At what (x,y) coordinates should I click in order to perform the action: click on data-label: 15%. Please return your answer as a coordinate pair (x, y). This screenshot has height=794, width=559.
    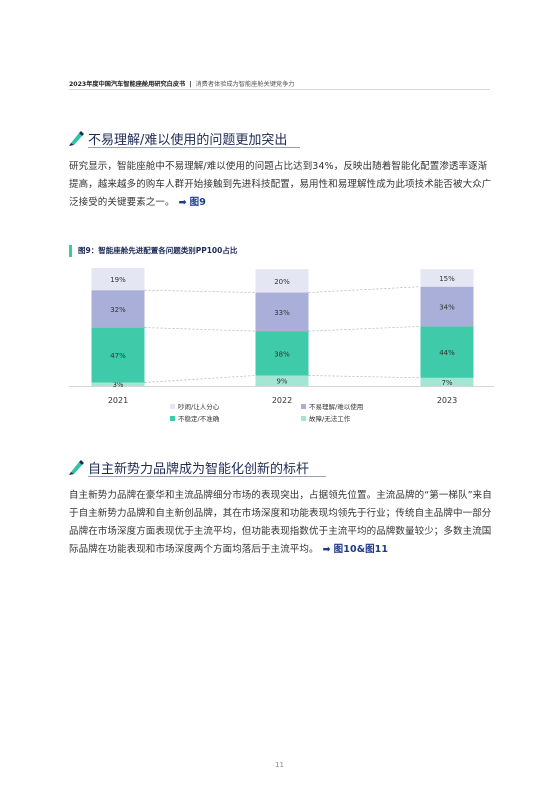
    Looking at the image, I should click on (447, 279).